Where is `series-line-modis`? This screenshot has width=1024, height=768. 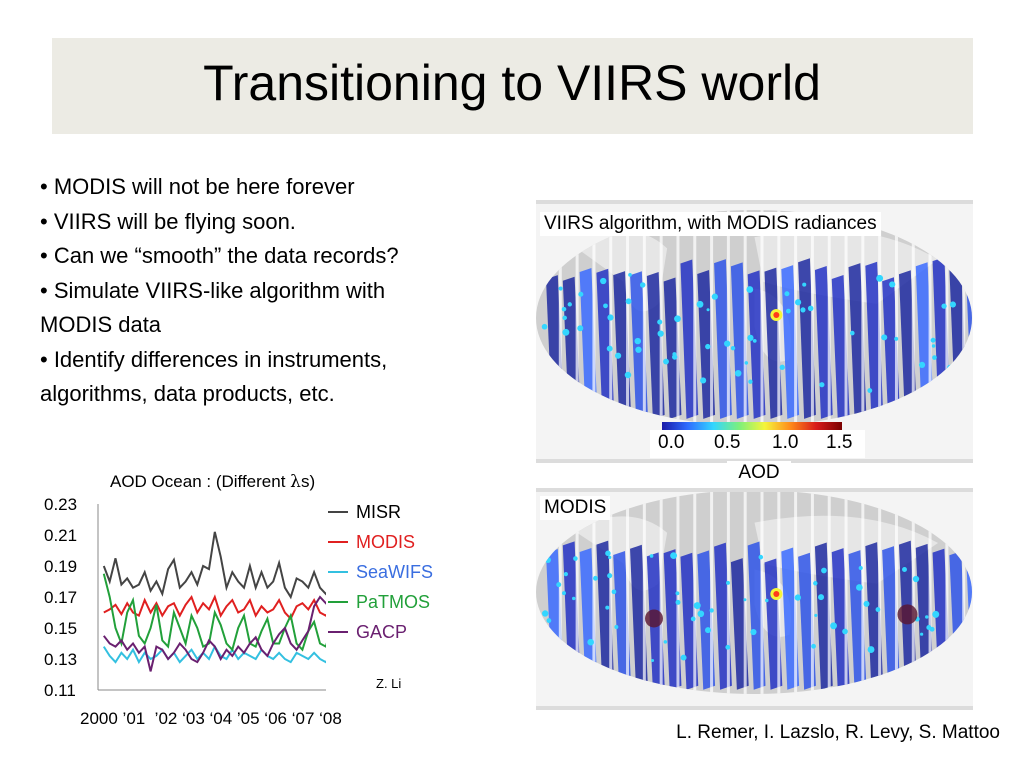
series-line-modis is located at coordinates (224, 607).